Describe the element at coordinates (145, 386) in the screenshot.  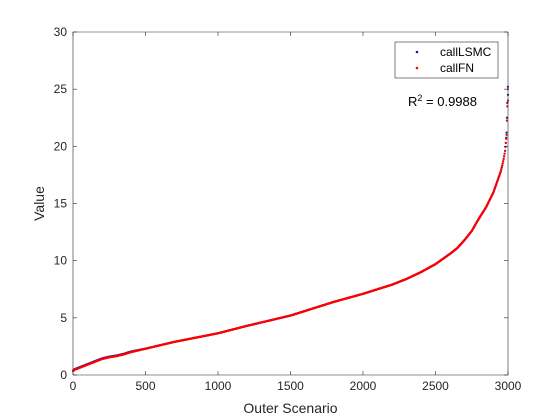
I see `x-tick-label: 500` at that location.